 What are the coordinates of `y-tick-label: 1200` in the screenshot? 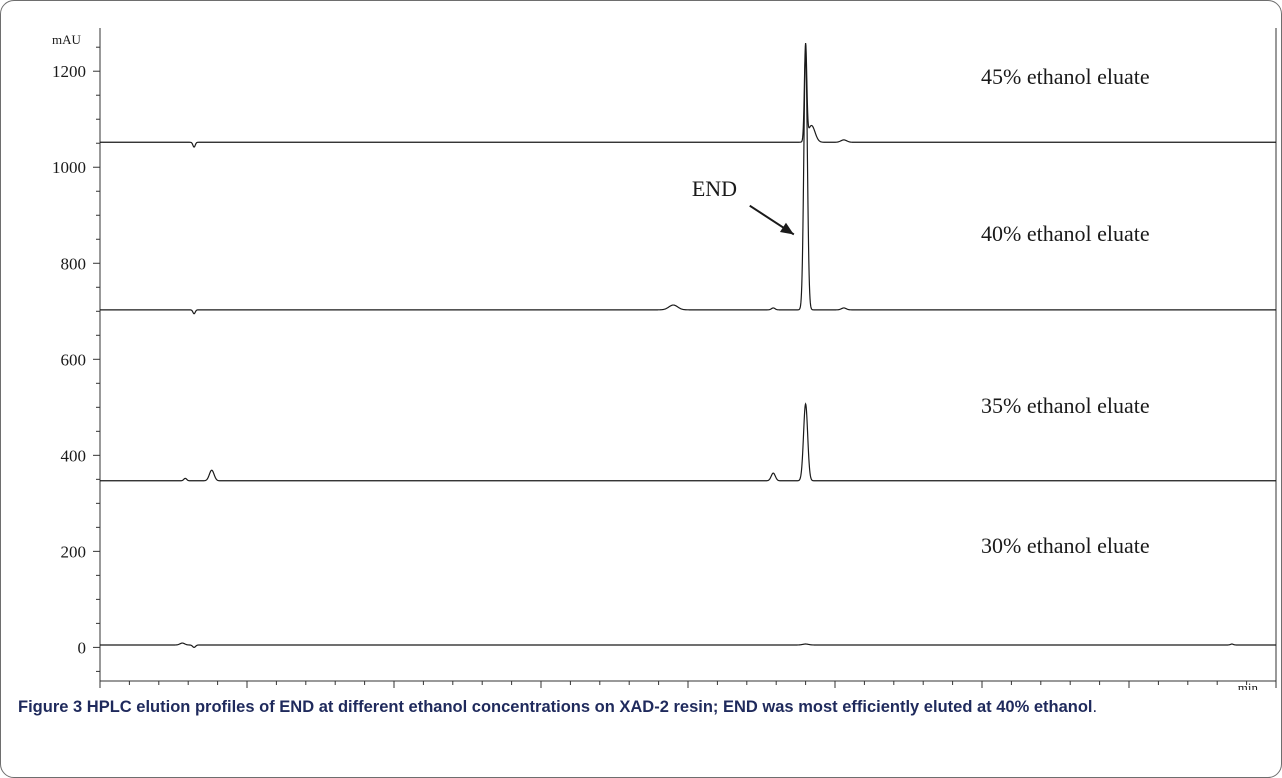 It's located at (69, 71).